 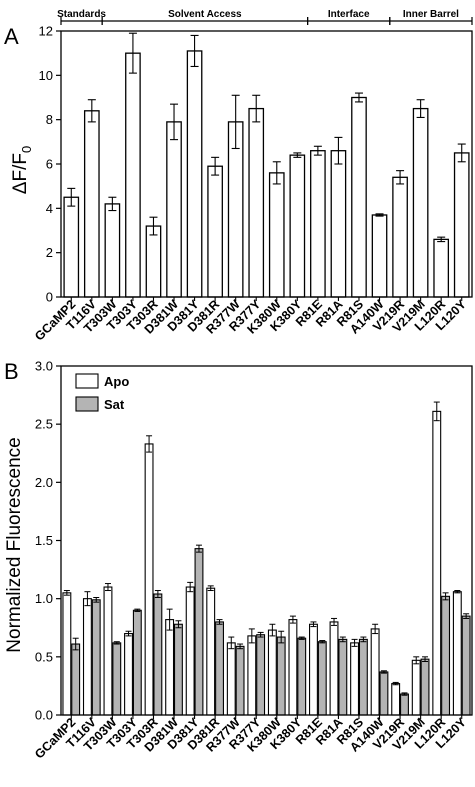 I want to click on panel-a-y-tick-label: 6, so click(x=49, y=164).